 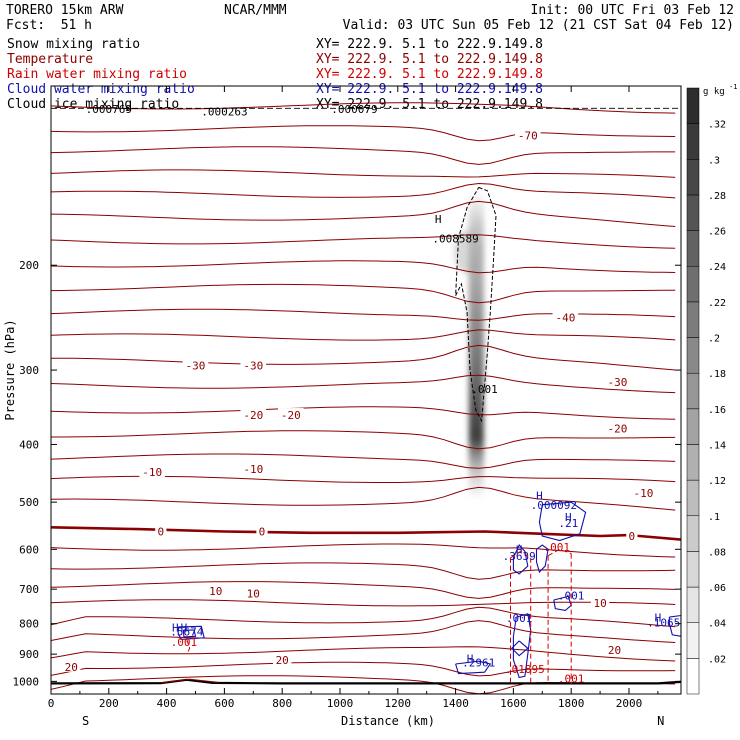 What do you see at coordinates (629, 703) in the screenshot?
I see `x-tick-label: 2000` at bounding box center [629, 703].